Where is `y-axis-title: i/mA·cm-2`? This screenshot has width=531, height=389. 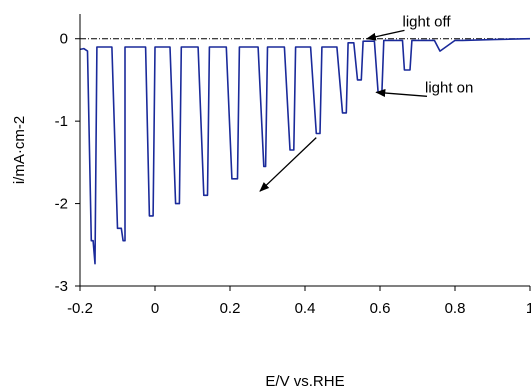 y-axis-title: i/mA·cm-2 is located at coordinates (19, 150).